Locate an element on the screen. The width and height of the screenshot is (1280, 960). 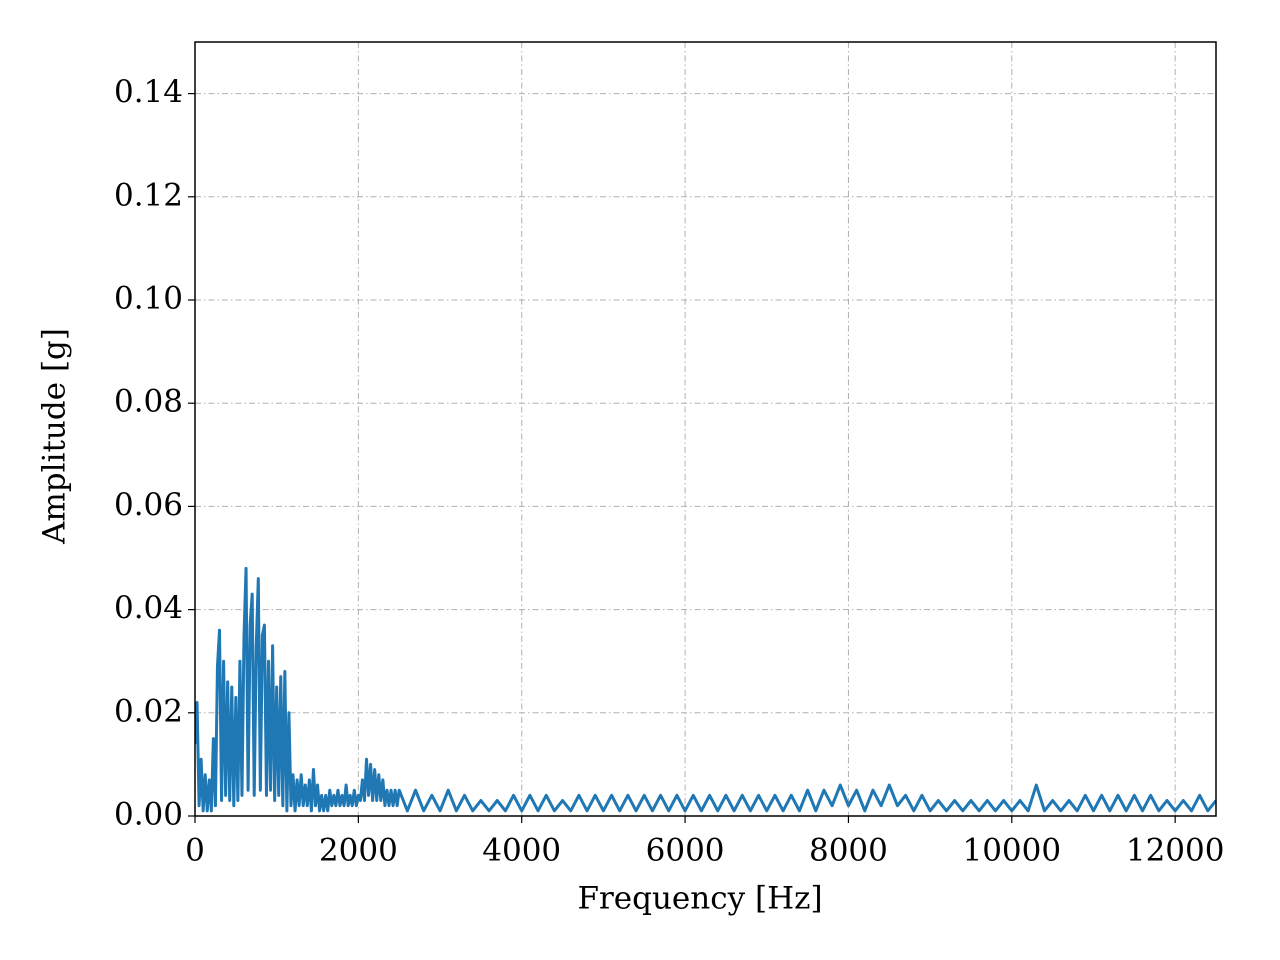
y-tick-label: 0.08 is located at coordinates (148, 402).